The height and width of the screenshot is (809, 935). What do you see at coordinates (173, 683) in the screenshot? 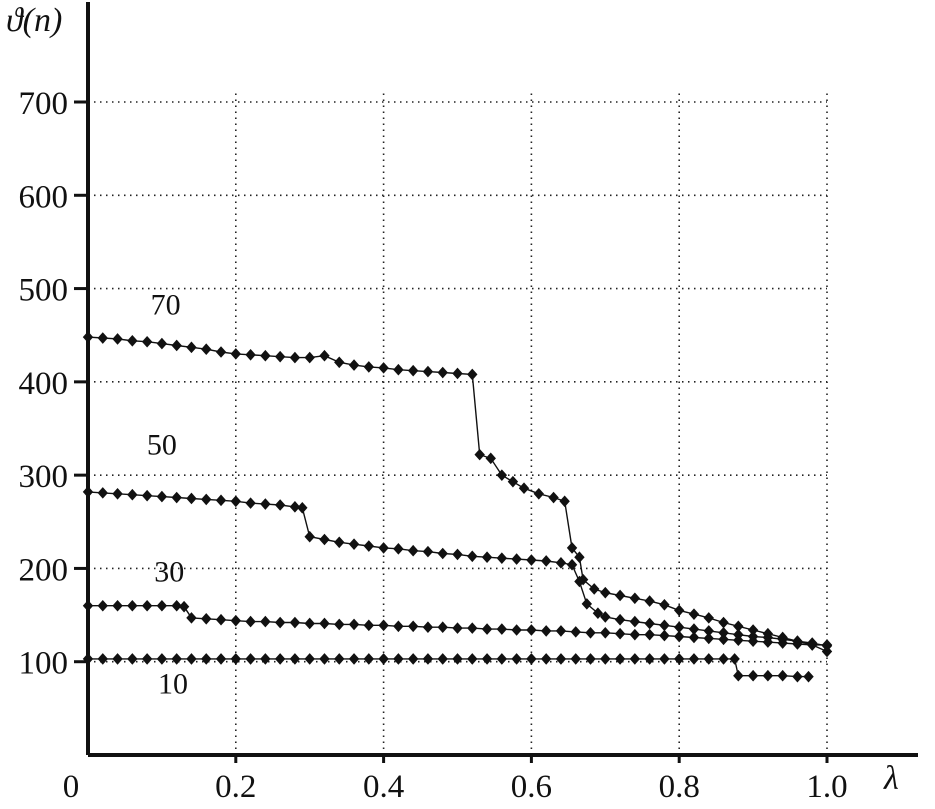
I see `curve-label-10: 10` at bounding box center [173, 683].